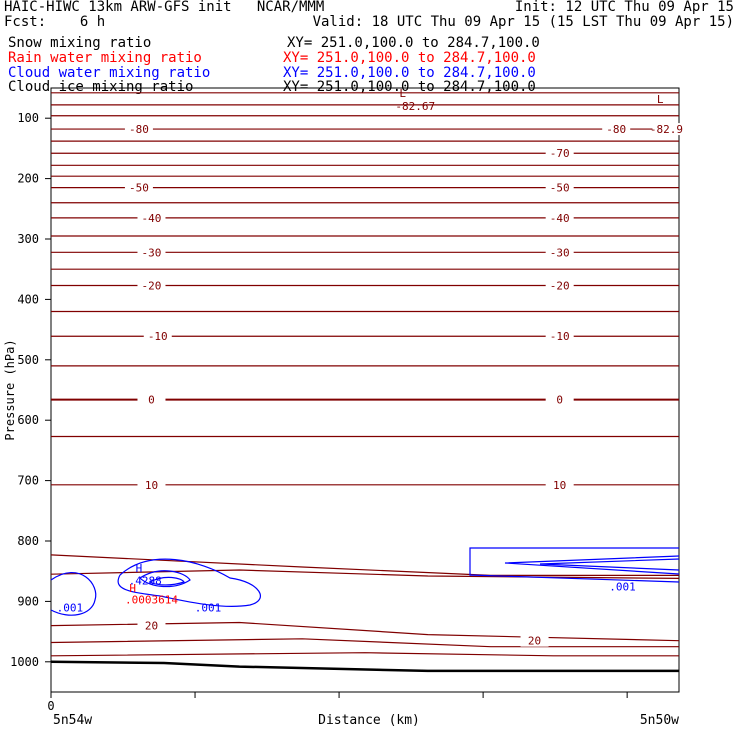  Describe the element at coordinates (151, 600) in the screenshot. I see `extremum-label: .0003614` at that location.